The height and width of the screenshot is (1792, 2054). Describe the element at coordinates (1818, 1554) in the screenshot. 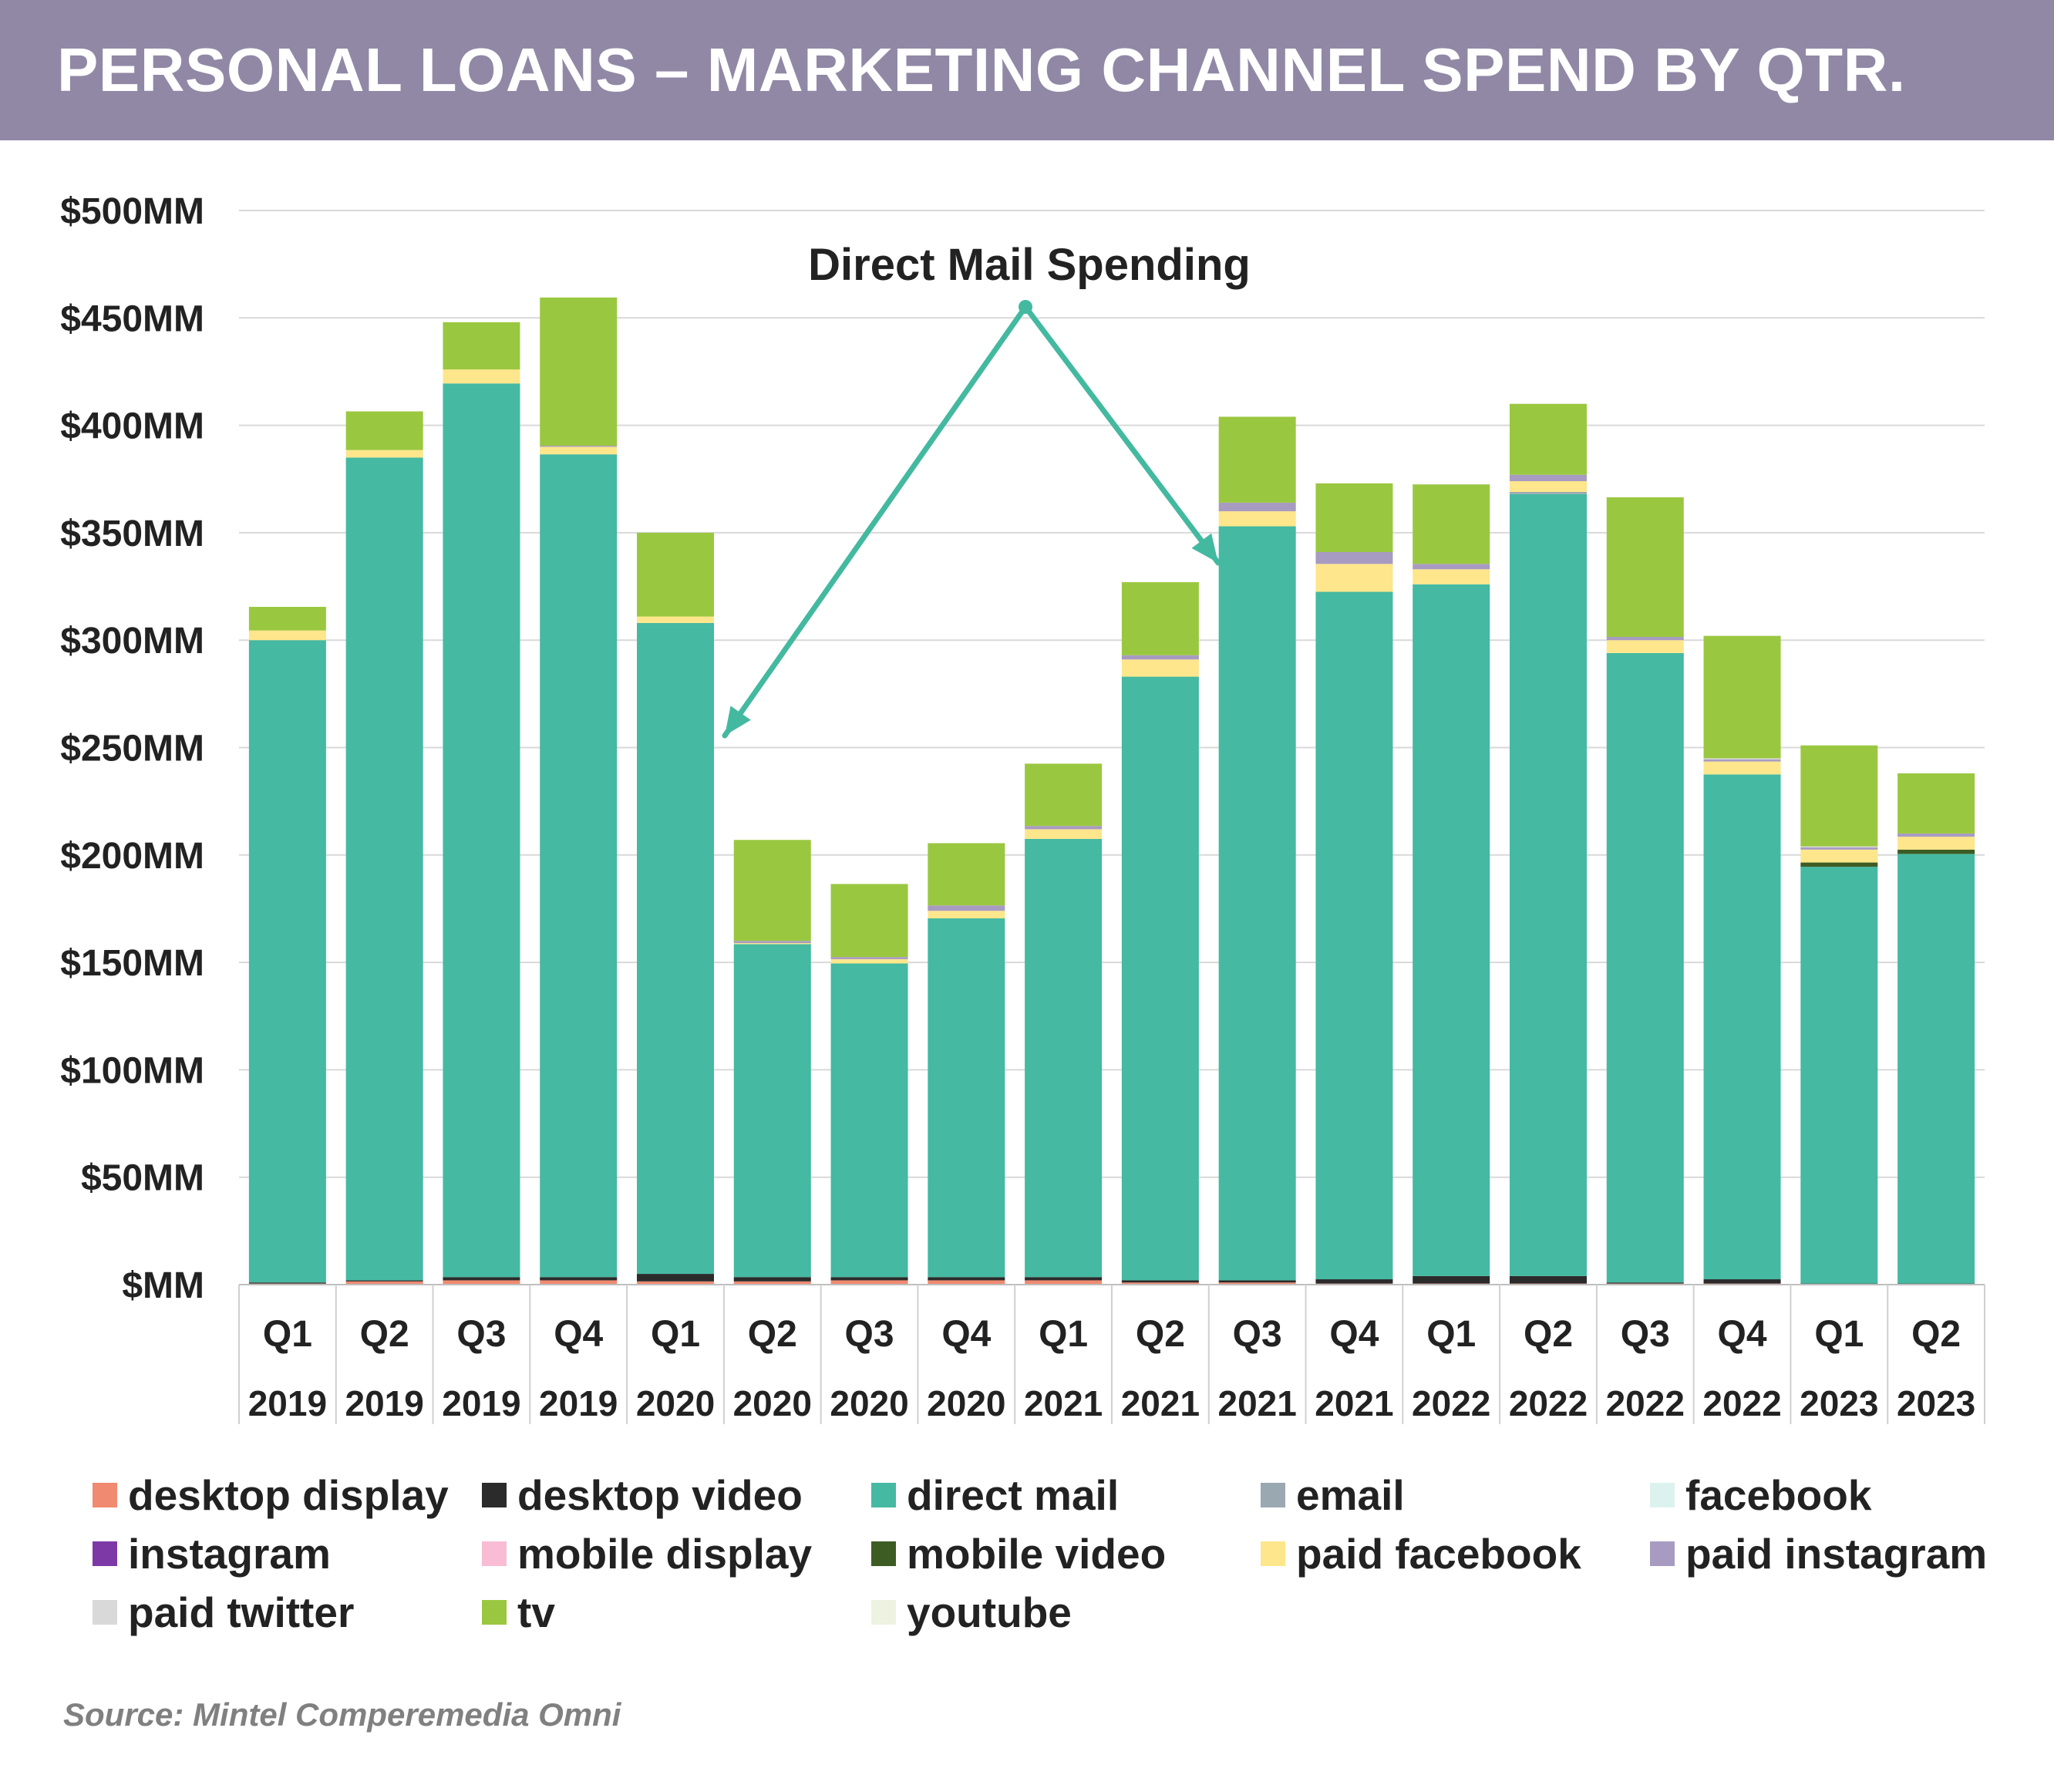

I see `legend-item-paid-instagram: paid instagram` at that location.